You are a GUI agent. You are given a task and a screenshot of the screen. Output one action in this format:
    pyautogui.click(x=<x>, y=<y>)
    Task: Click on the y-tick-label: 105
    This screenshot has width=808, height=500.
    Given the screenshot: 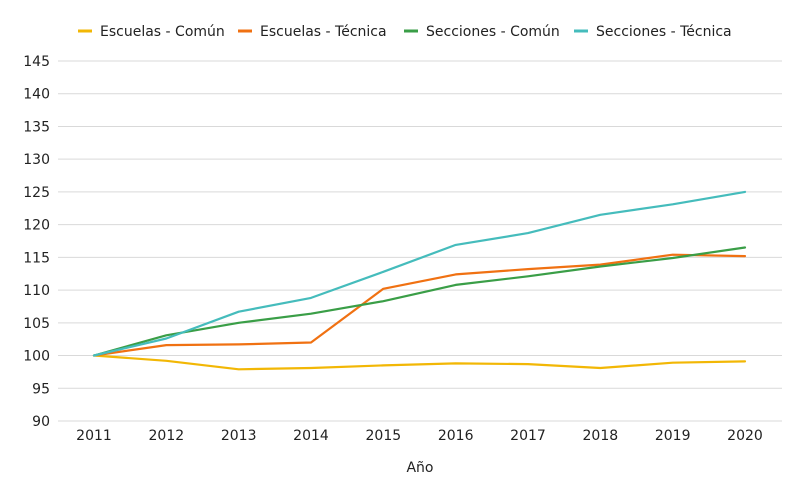 What is the action you would take?
    pyautogui.click(x=36, y=324)
    